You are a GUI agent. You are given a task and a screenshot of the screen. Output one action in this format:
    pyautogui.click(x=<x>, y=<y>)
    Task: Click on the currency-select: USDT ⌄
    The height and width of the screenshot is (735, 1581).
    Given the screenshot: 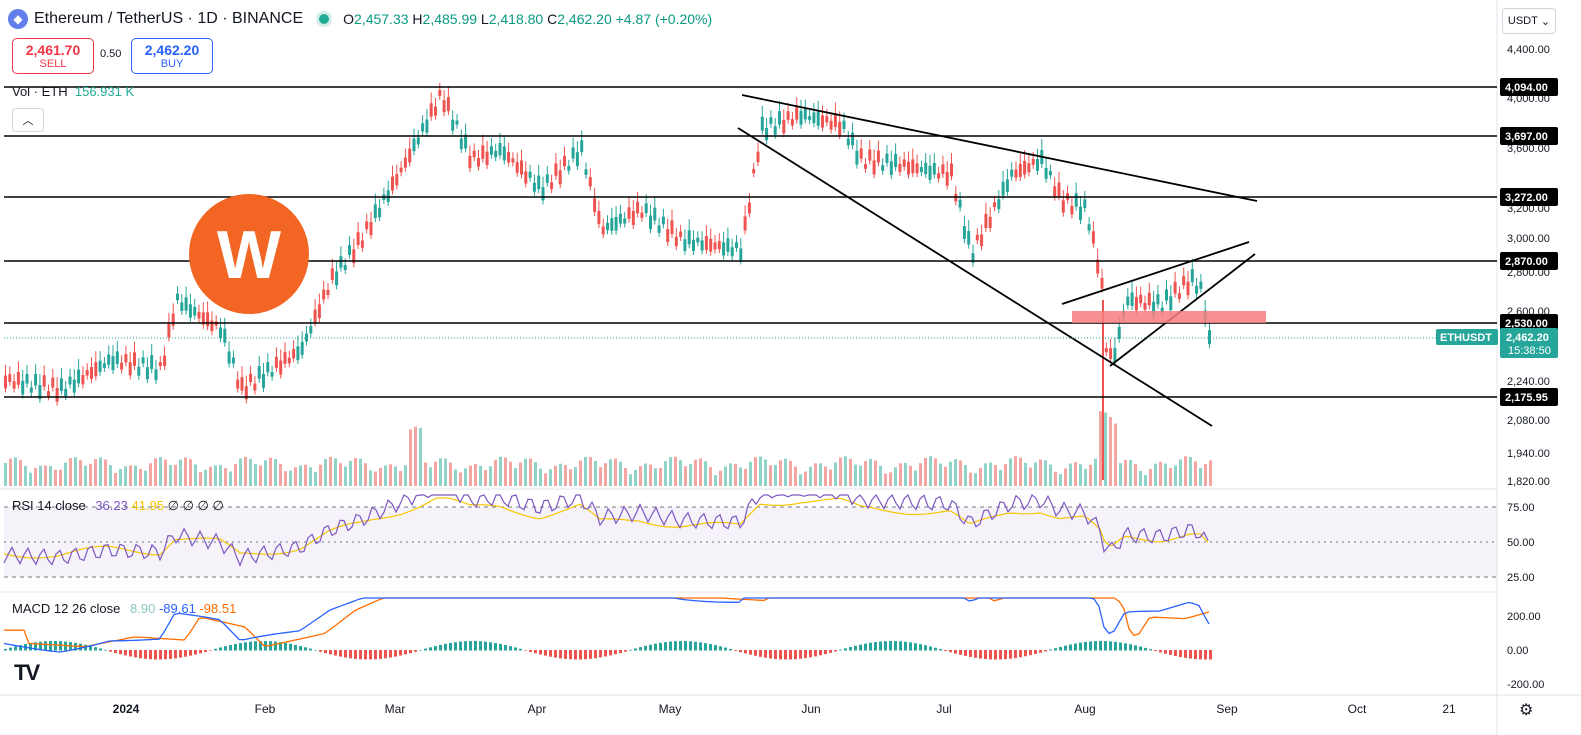 What is the action you would take?
    pyautogui.click(x=1529, y=21)
    